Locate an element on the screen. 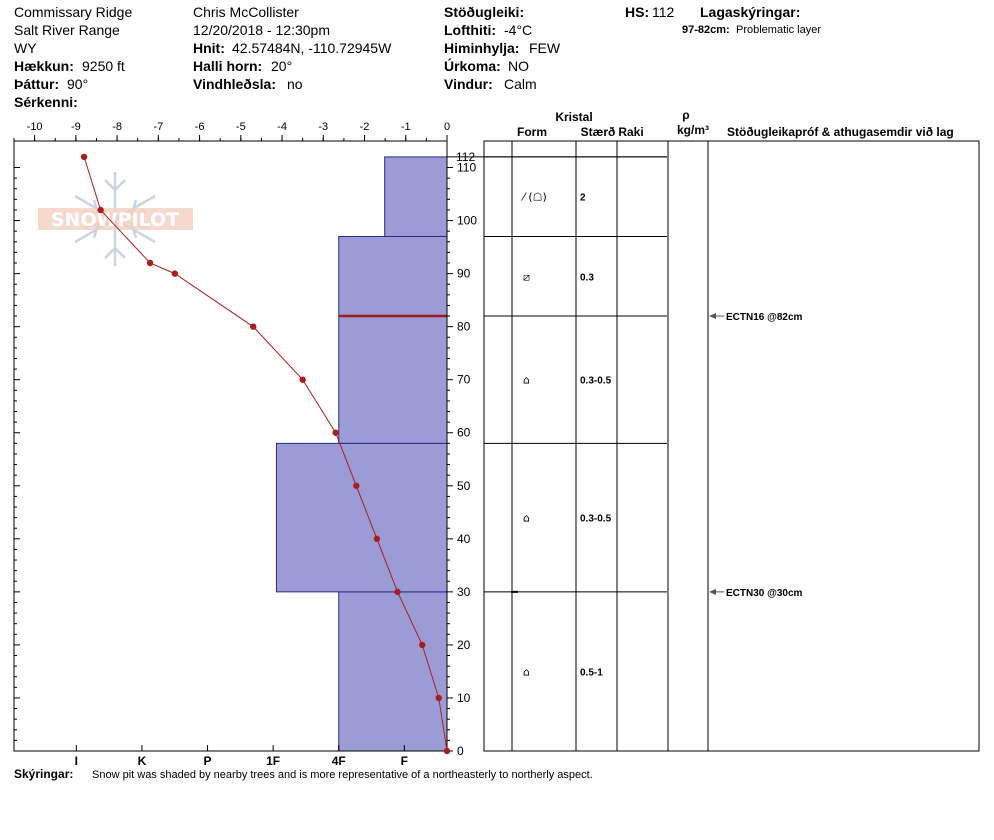 This screenshot has width=994, height=840. temp-tick-label: -10 is located at coordinates (35, 127).